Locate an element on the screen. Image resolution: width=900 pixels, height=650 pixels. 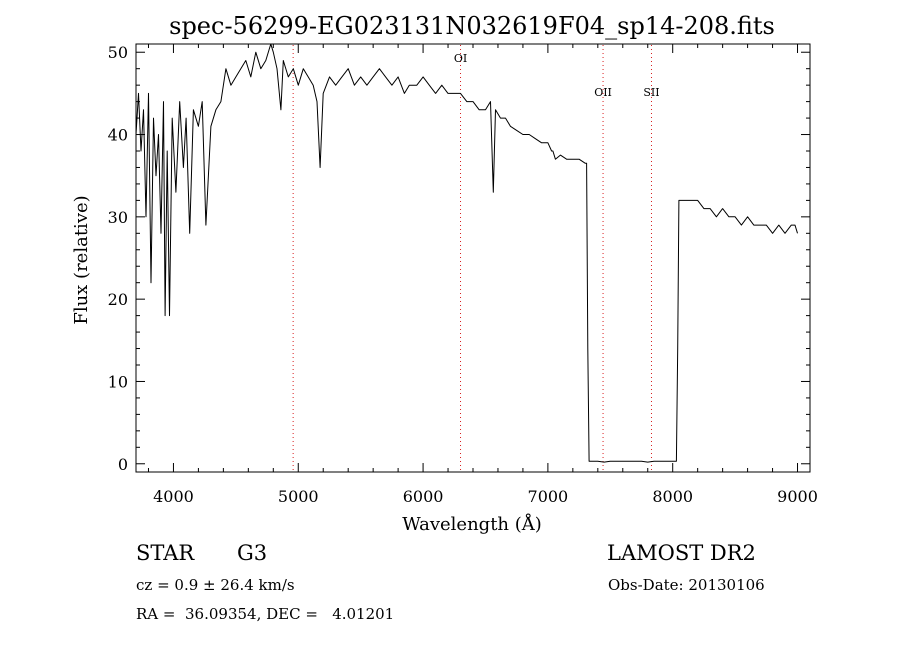
x-tick-label: 9000 is located at coordinates (797, 496).